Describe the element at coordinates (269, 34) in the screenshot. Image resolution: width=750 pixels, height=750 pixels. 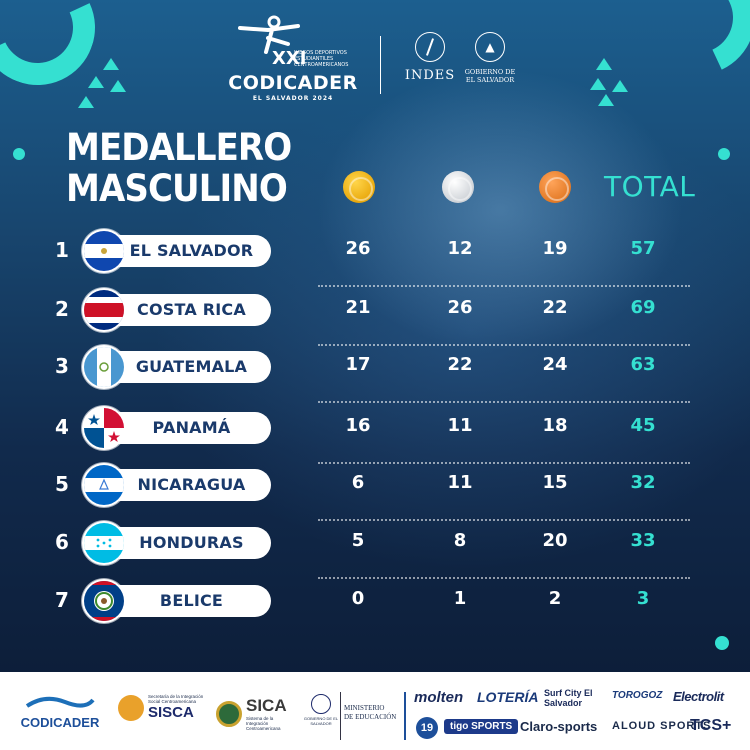
I see `runner-icon` at that location.